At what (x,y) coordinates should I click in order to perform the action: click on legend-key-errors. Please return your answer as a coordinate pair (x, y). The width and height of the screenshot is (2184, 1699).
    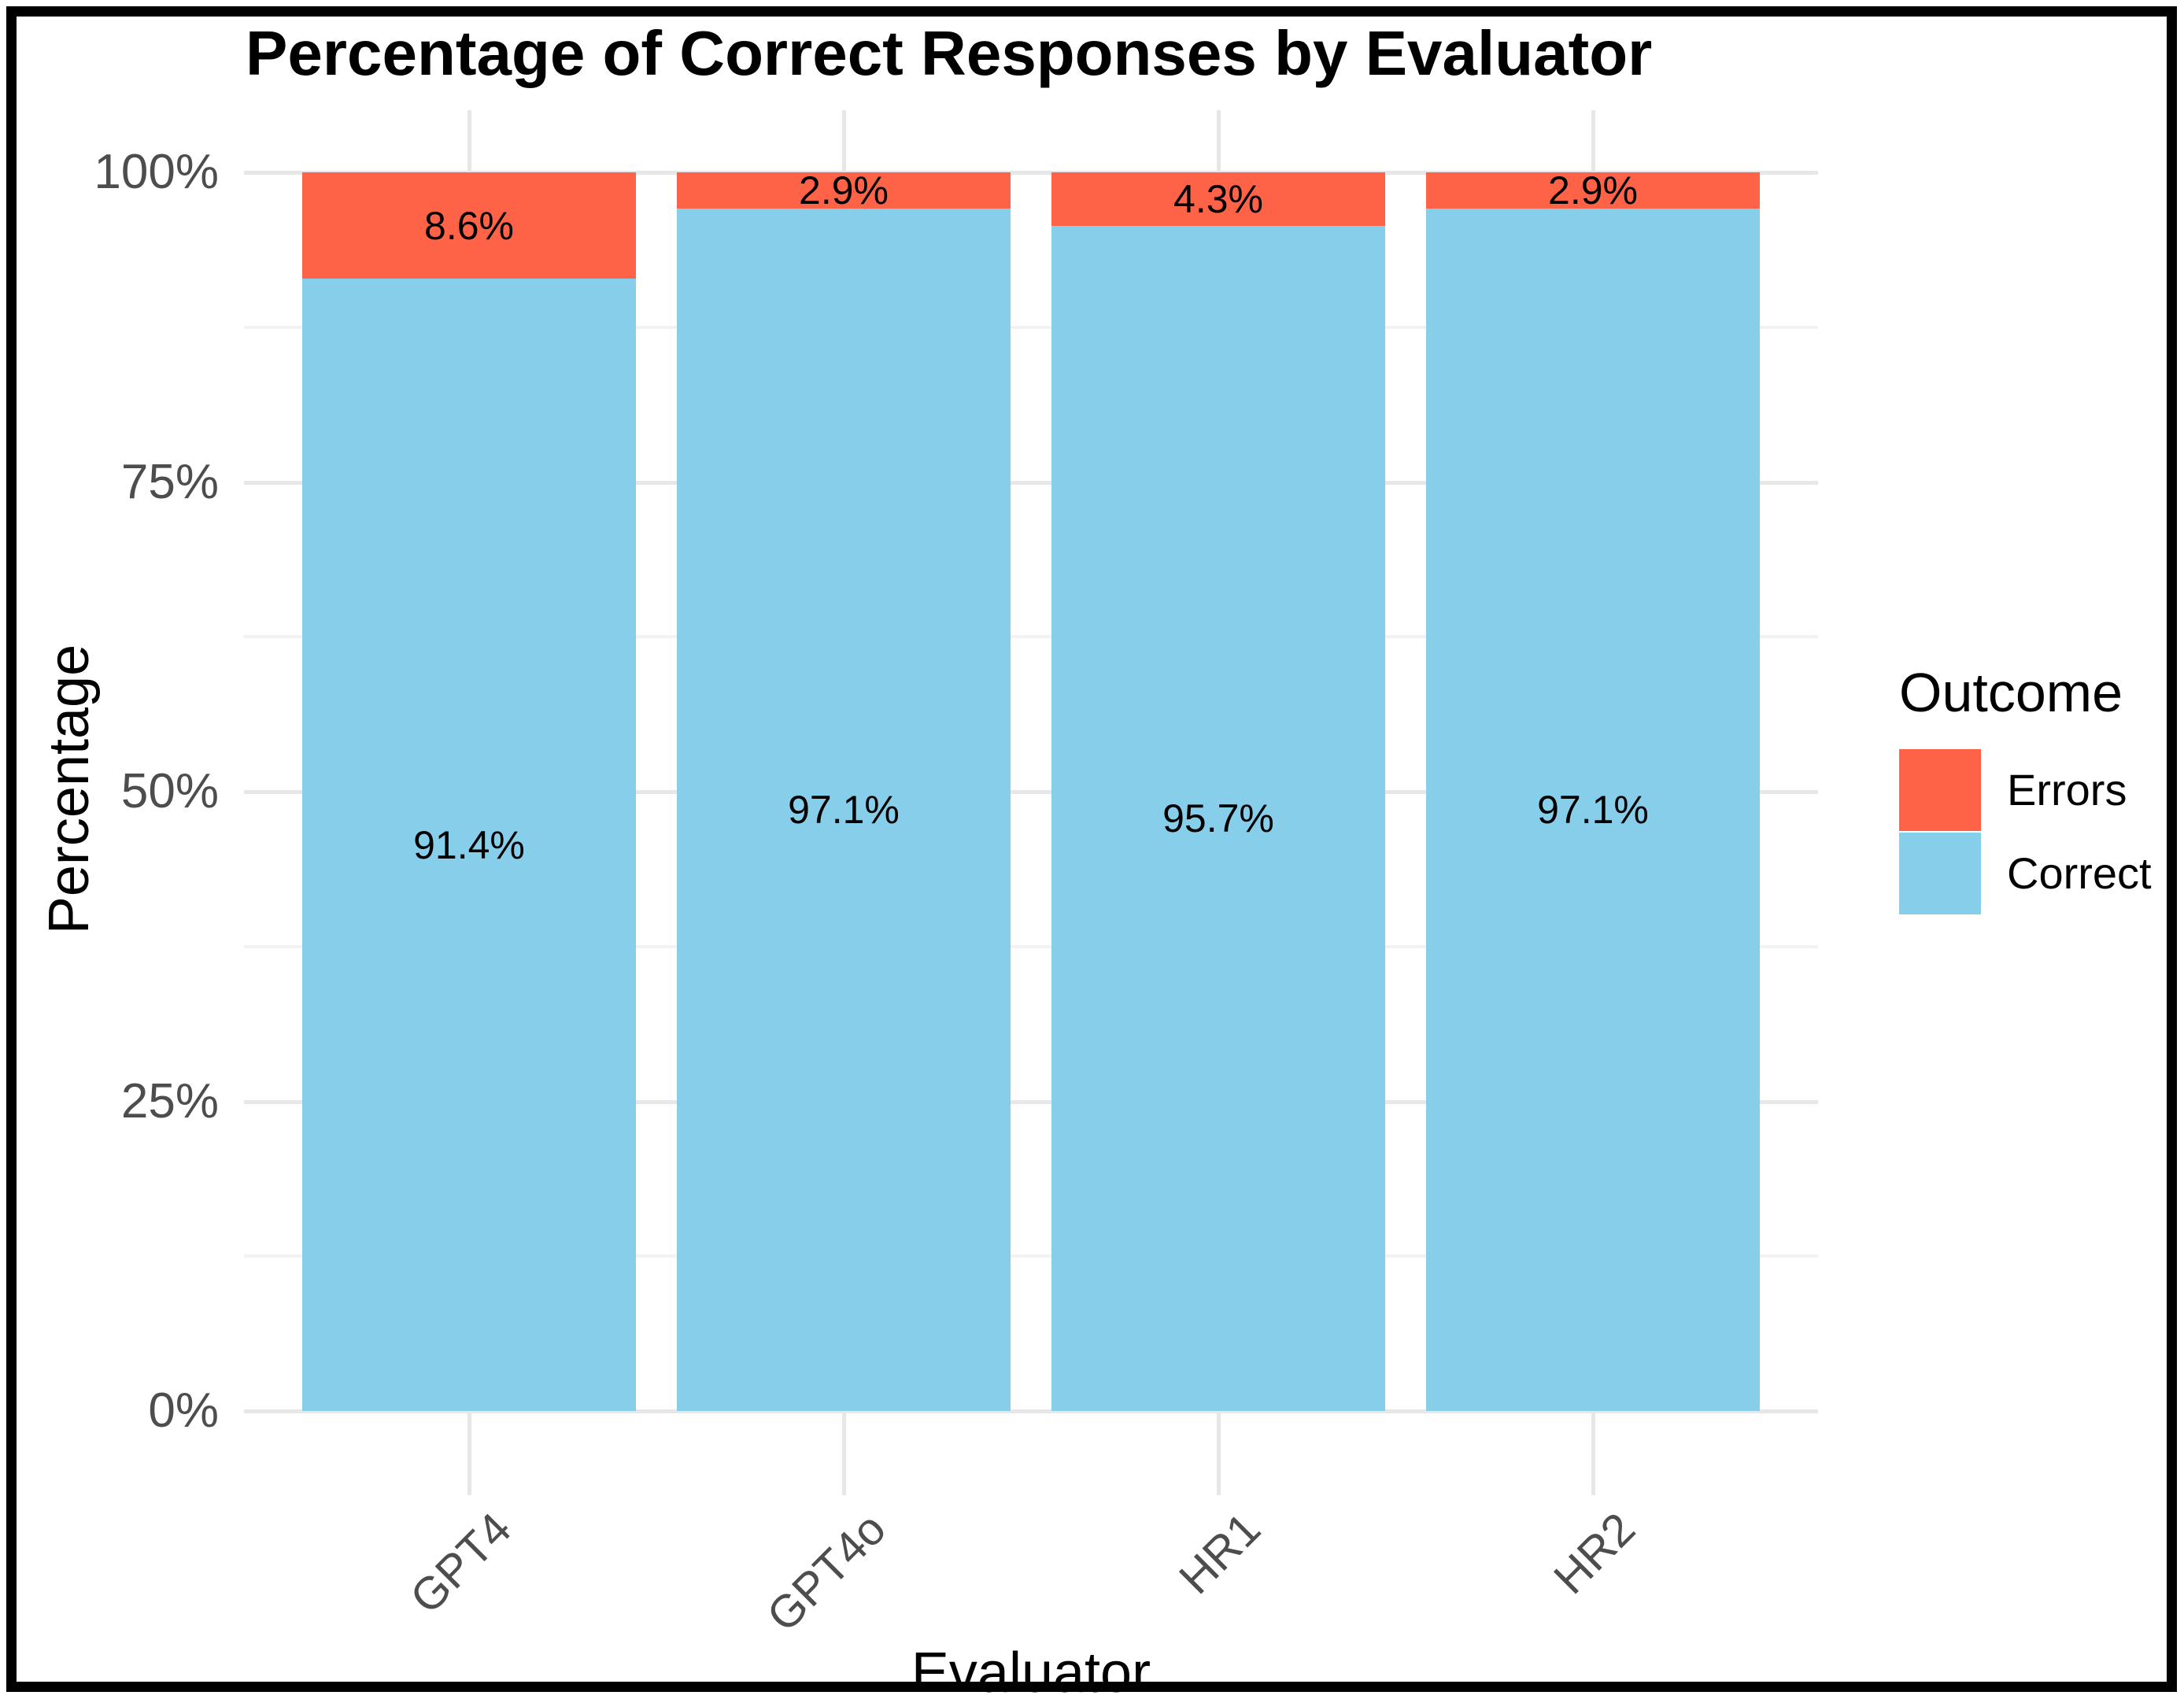
    Looking at the image, I should click on (1940, 790).